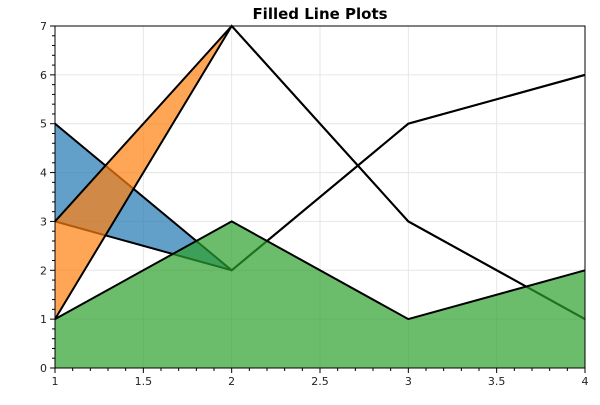  Describe the element at coordinates (320, 381) in the screenshot. I see `x-tick-label: 2.5` at that location.